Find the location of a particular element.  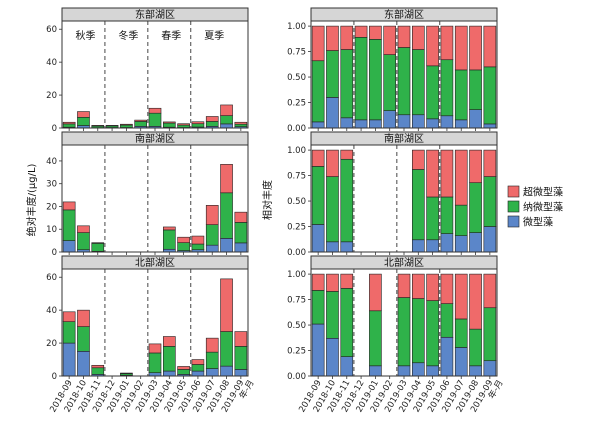

y-tick-label: 10 is located at coordinates (51, 230).